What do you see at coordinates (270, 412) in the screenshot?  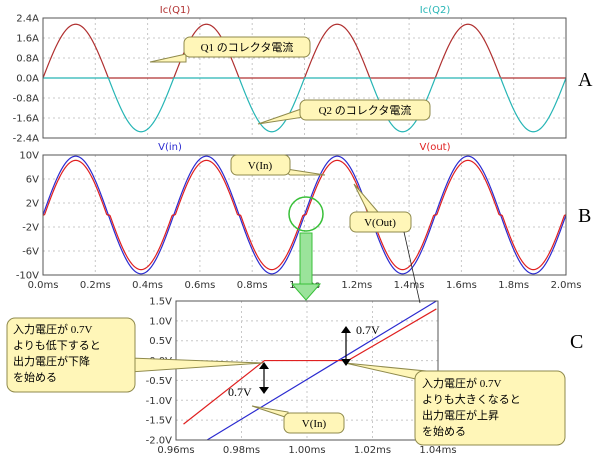 I see `callout-vin-c-pointer` at bounding box center [270, 412].